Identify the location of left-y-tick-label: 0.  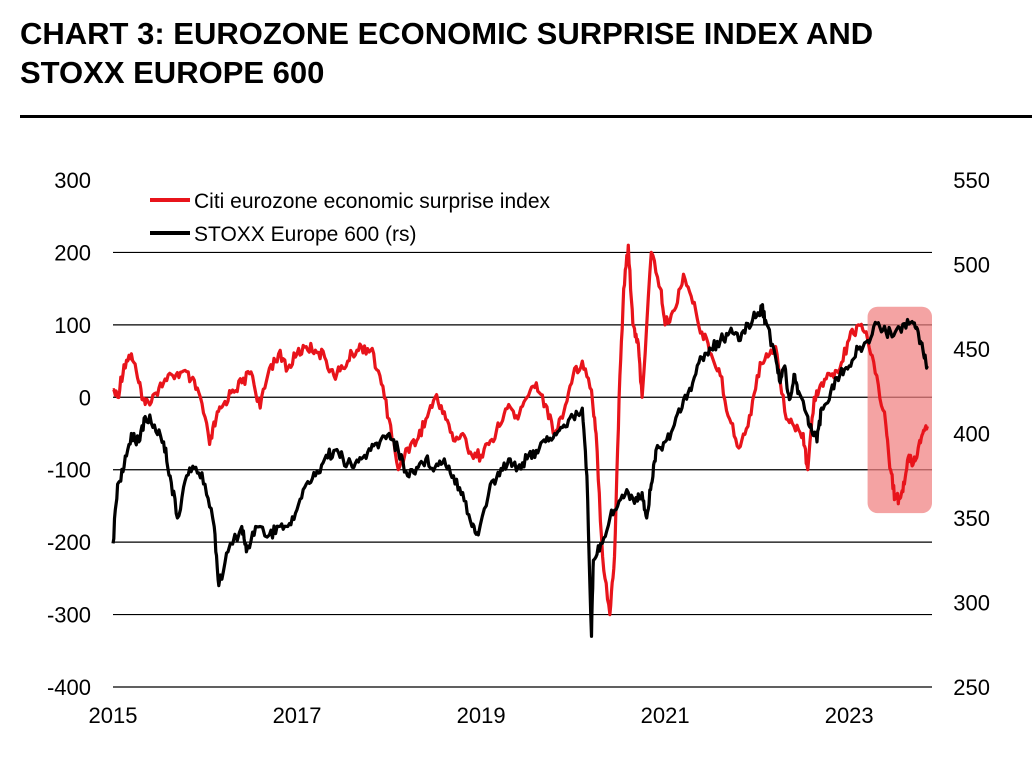
(85, 397).